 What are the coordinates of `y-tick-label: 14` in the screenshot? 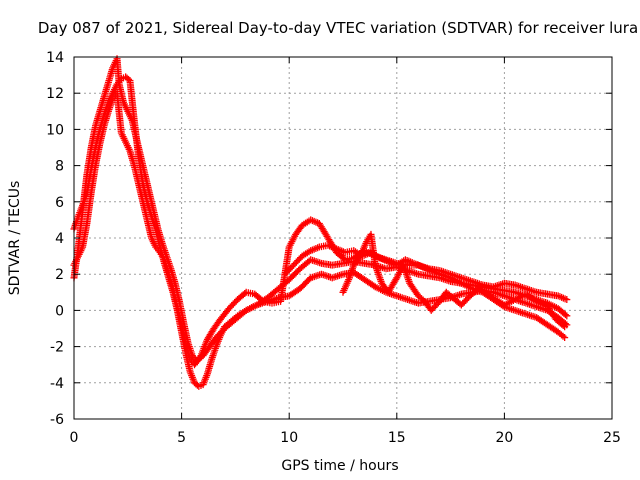 It's located at (55, 58).